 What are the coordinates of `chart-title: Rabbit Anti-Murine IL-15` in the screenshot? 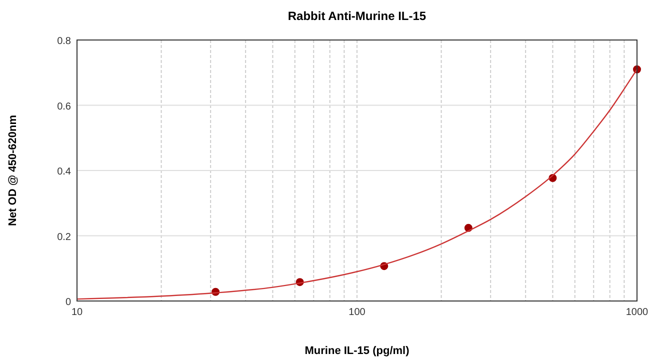 It's located at (357, 16).